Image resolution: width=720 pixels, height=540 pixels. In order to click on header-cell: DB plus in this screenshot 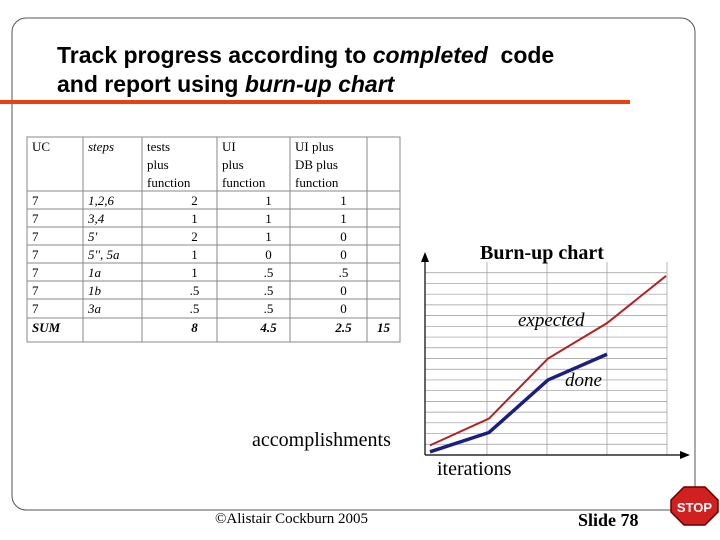, I will do `click(316, 164)`.